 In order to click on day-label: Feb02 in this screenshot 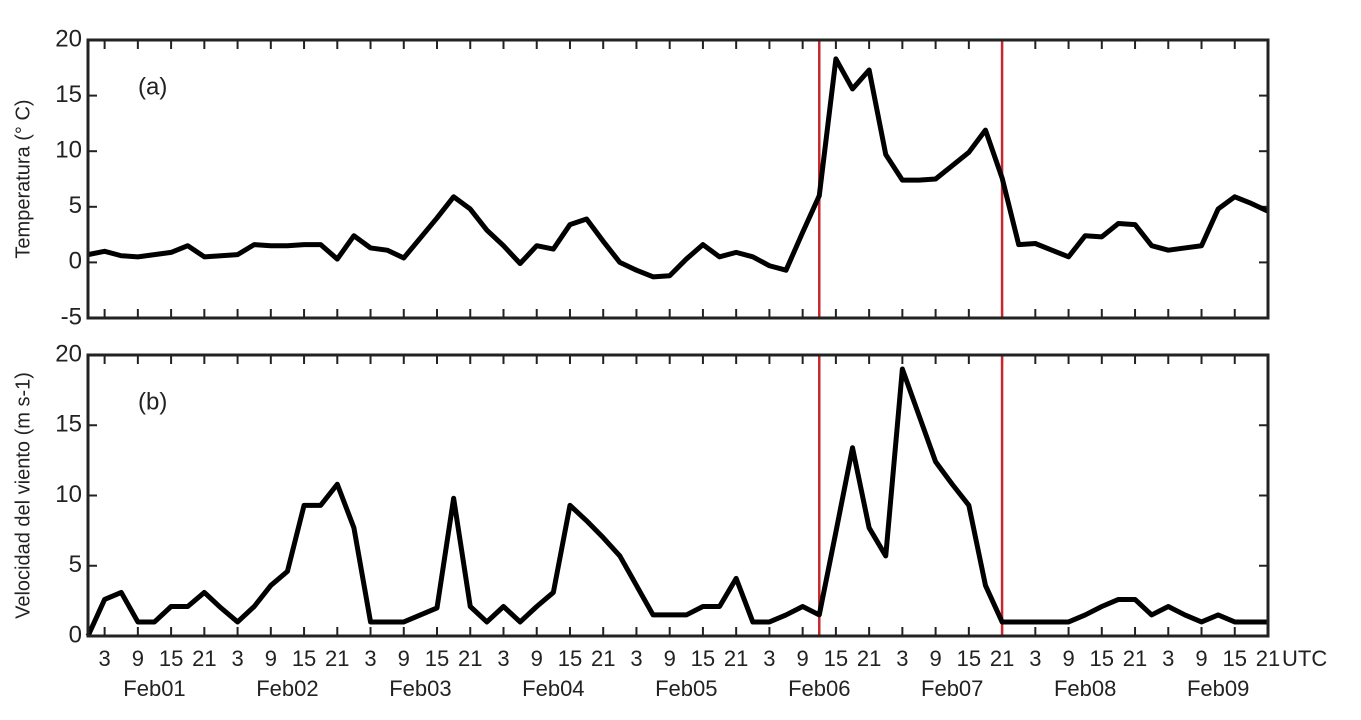, I will do `click(287, 688)`.